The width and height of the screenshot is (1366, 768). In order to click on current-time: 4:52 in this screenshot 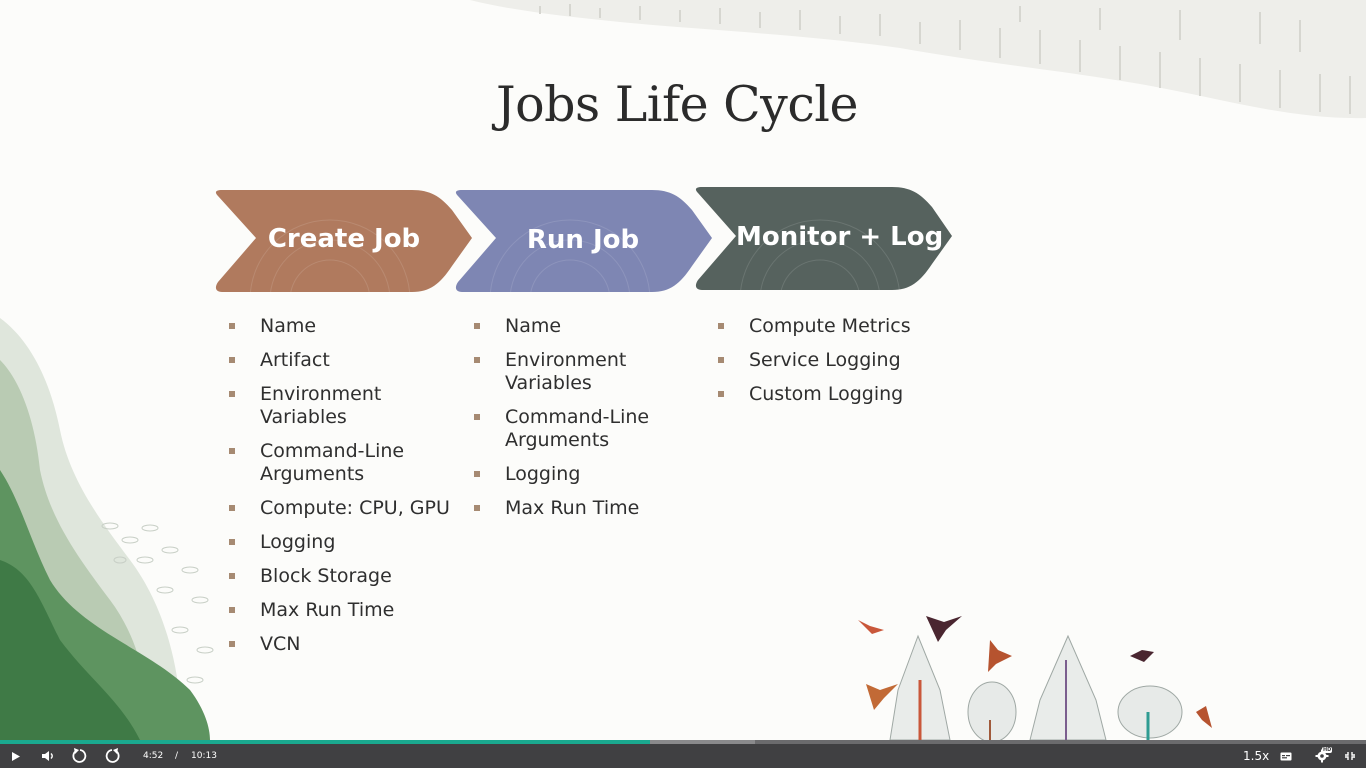, I will do `click(153, 756)`.